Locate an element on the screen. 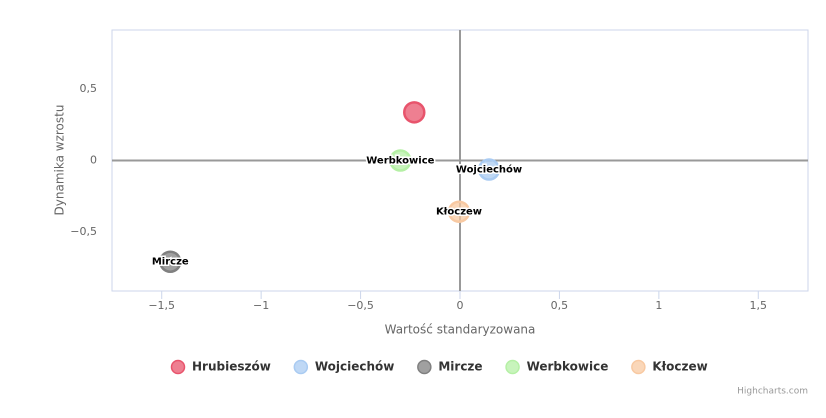  x-tick-label: 0 is located at coordinates (460, 305).